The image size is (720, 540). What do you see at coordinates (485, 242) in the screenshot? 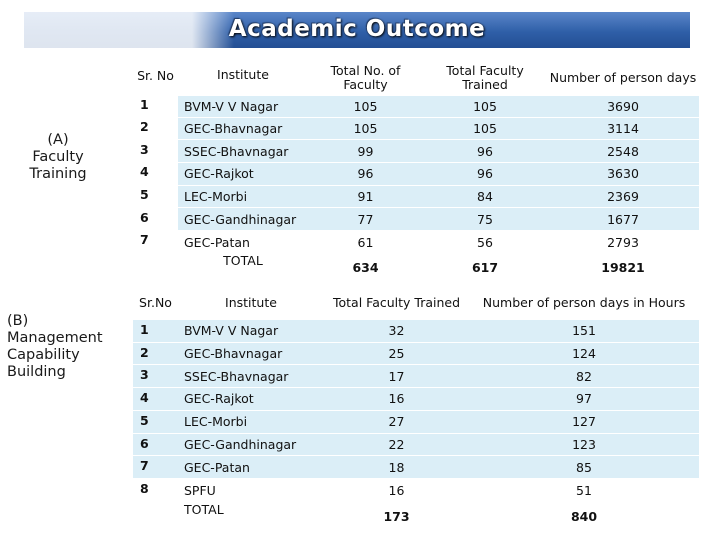
I see `trained-cell: 56` at bounding box center [485, 242].